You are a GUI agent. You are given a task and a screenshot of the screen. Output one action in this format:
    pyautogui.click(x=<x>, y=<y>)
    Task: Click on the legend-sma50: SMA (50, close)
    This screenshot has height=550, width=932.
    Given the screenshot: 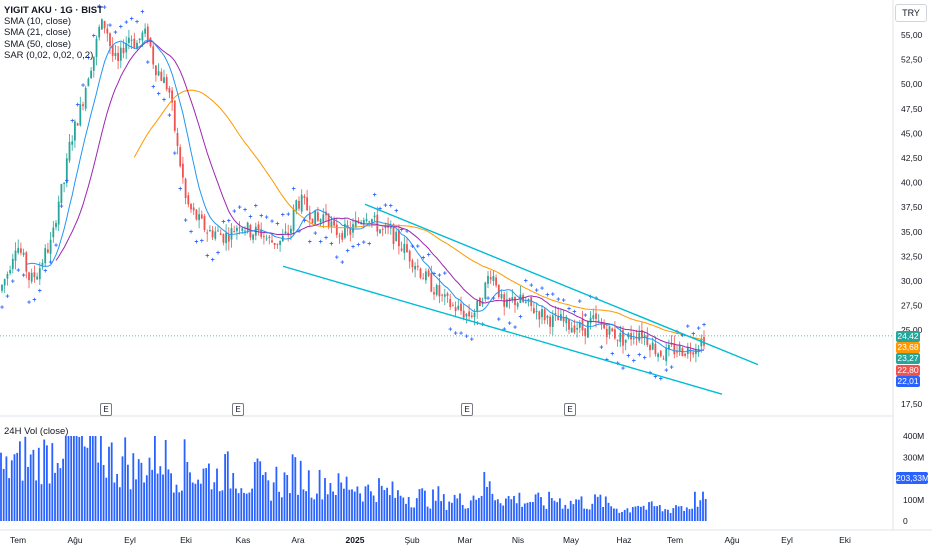 What is the action you would take?
    pyautogui.click(x=38, y=44)
    